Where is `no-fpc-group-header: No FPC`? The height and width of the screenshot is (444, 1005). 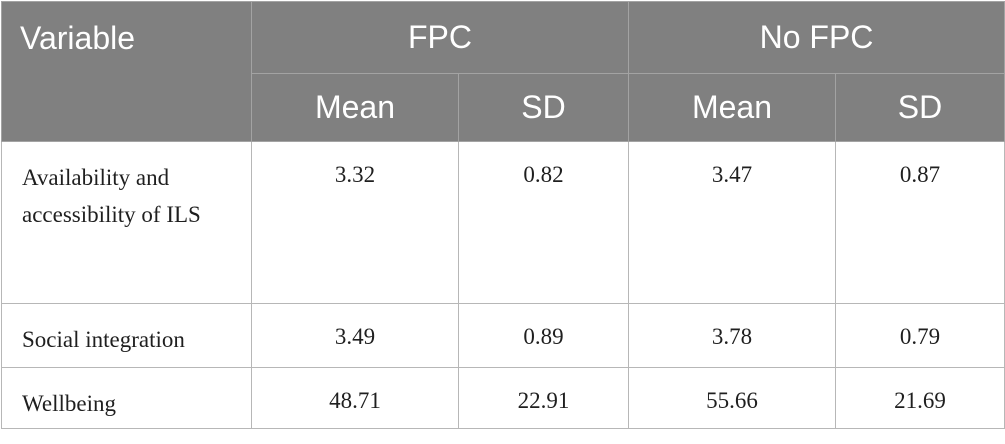 no-fpc-group-header: No FPC is located at coordinates (816, 37).